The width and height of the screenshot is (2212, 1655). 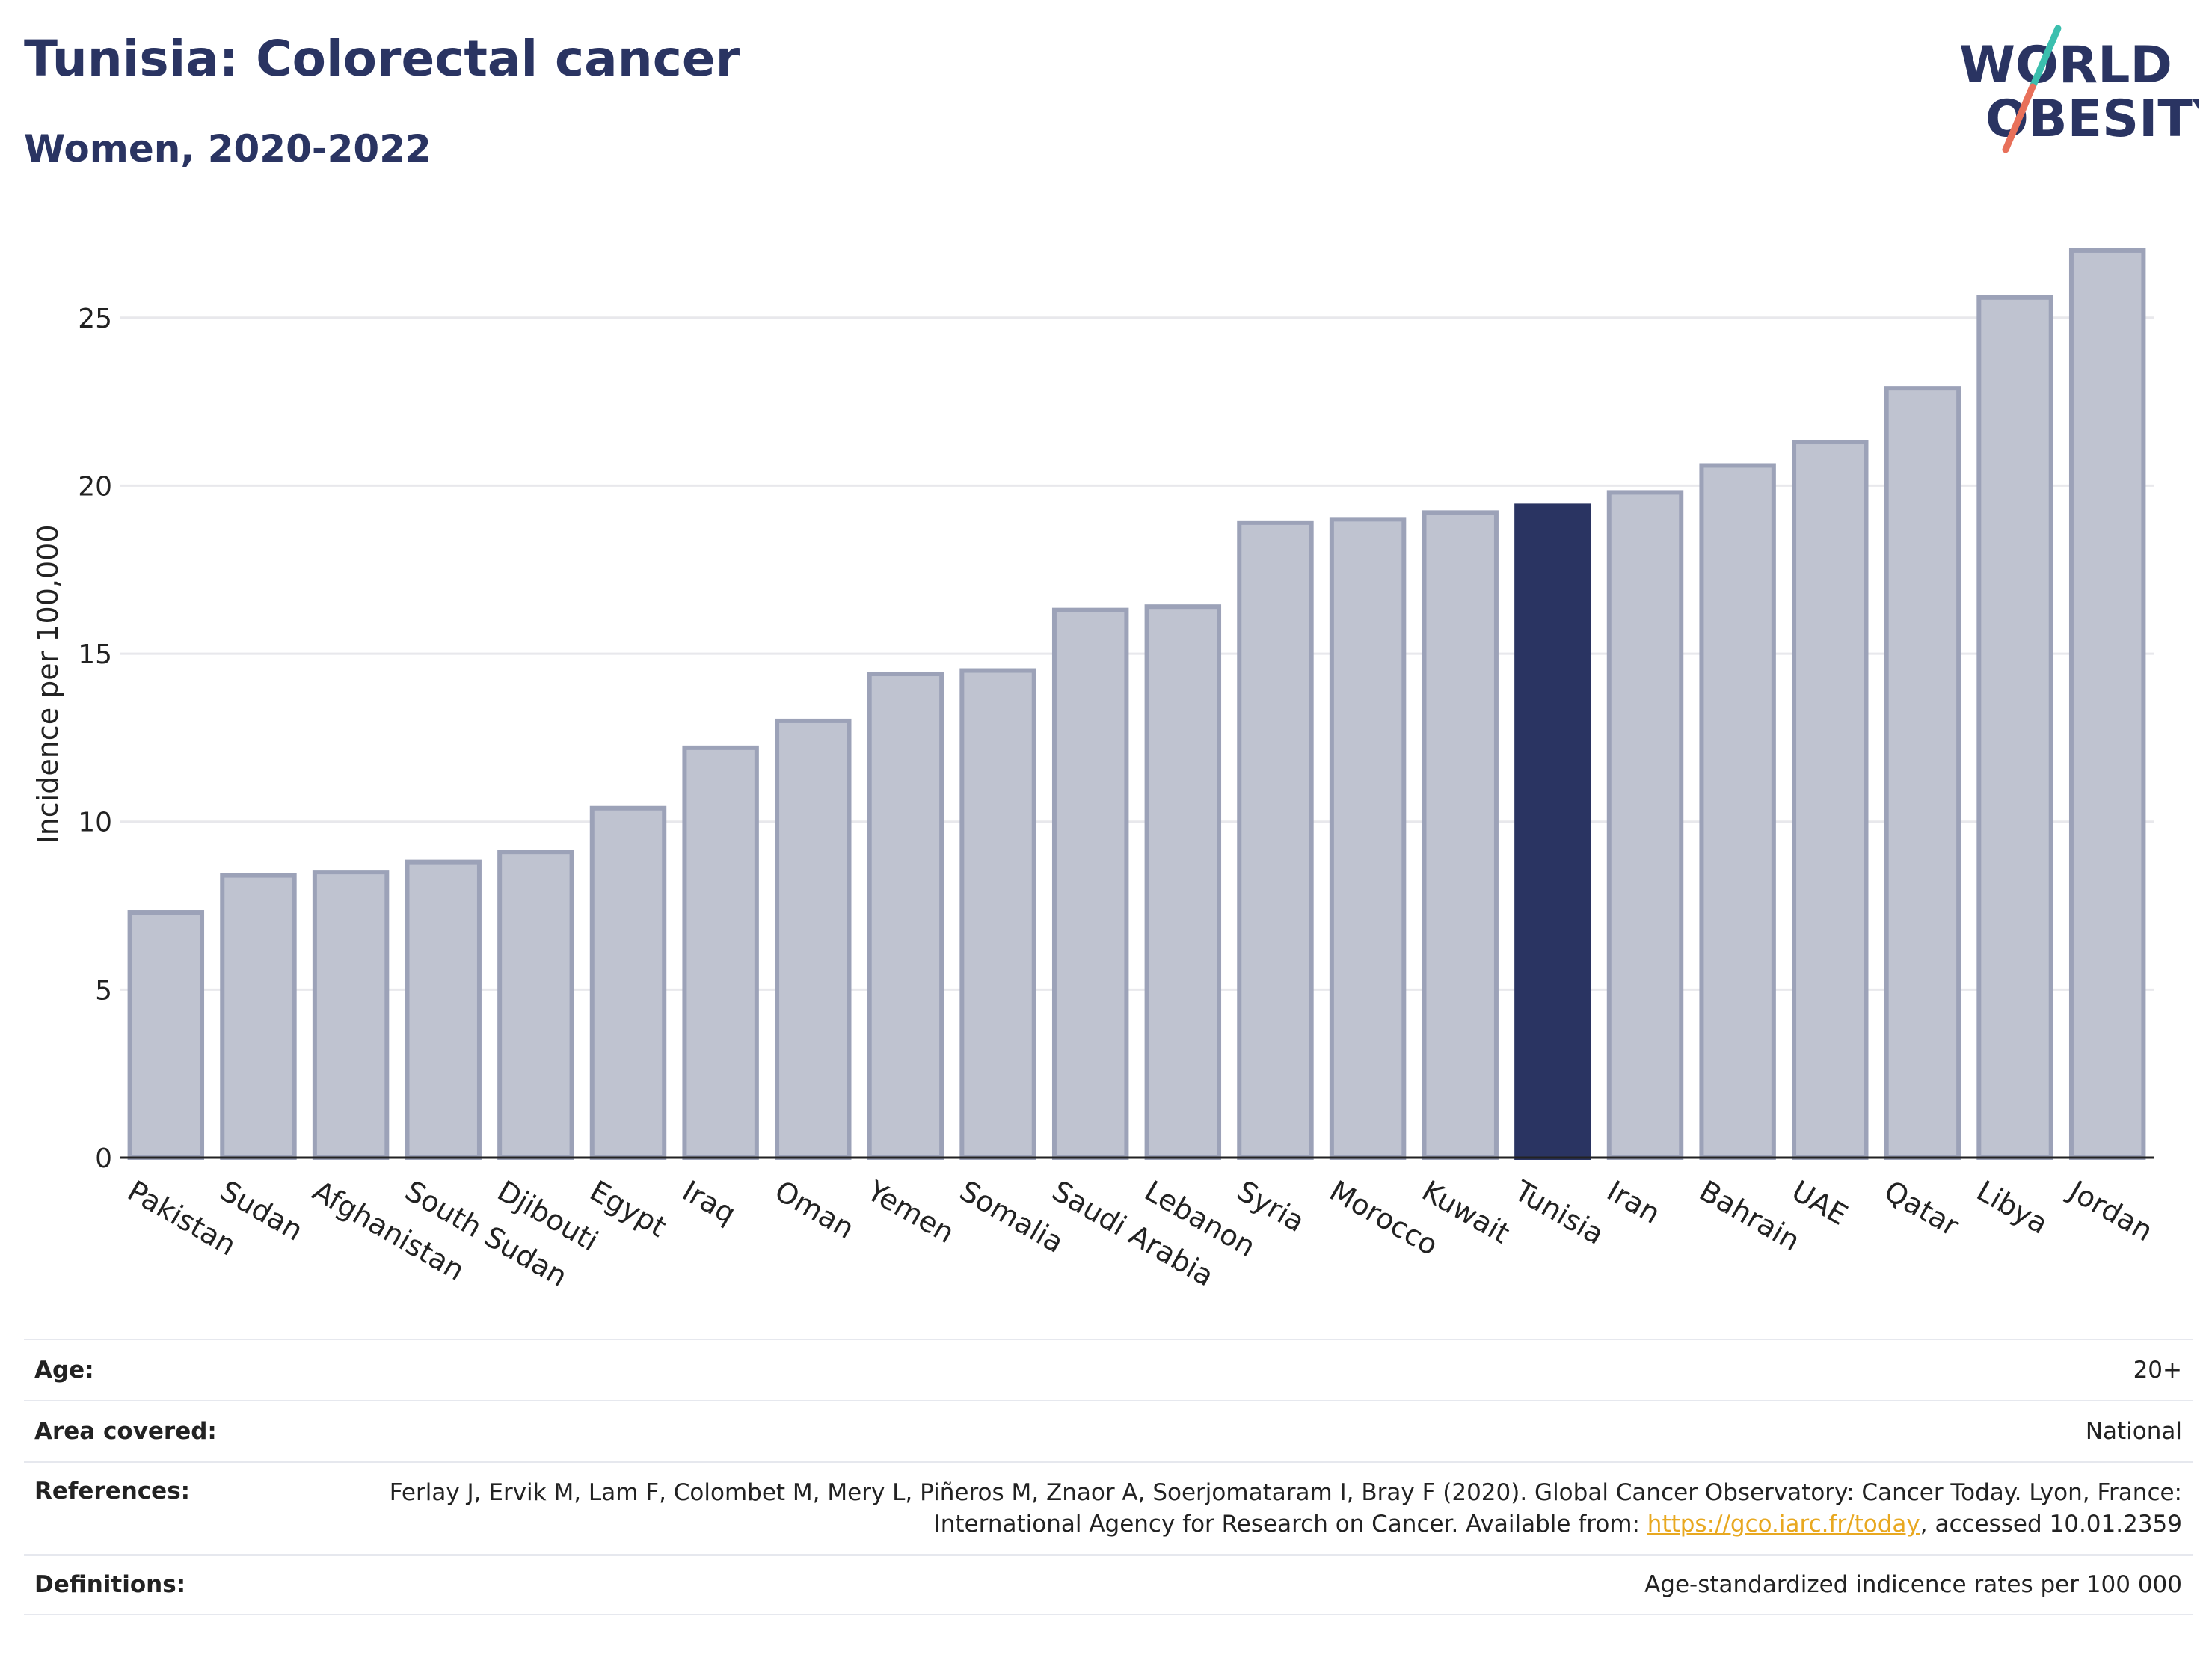 What do you see at coordinates (1460, 835) in the screenshot?
I see `bar-kuwait` at bounding box center [1460, 835].